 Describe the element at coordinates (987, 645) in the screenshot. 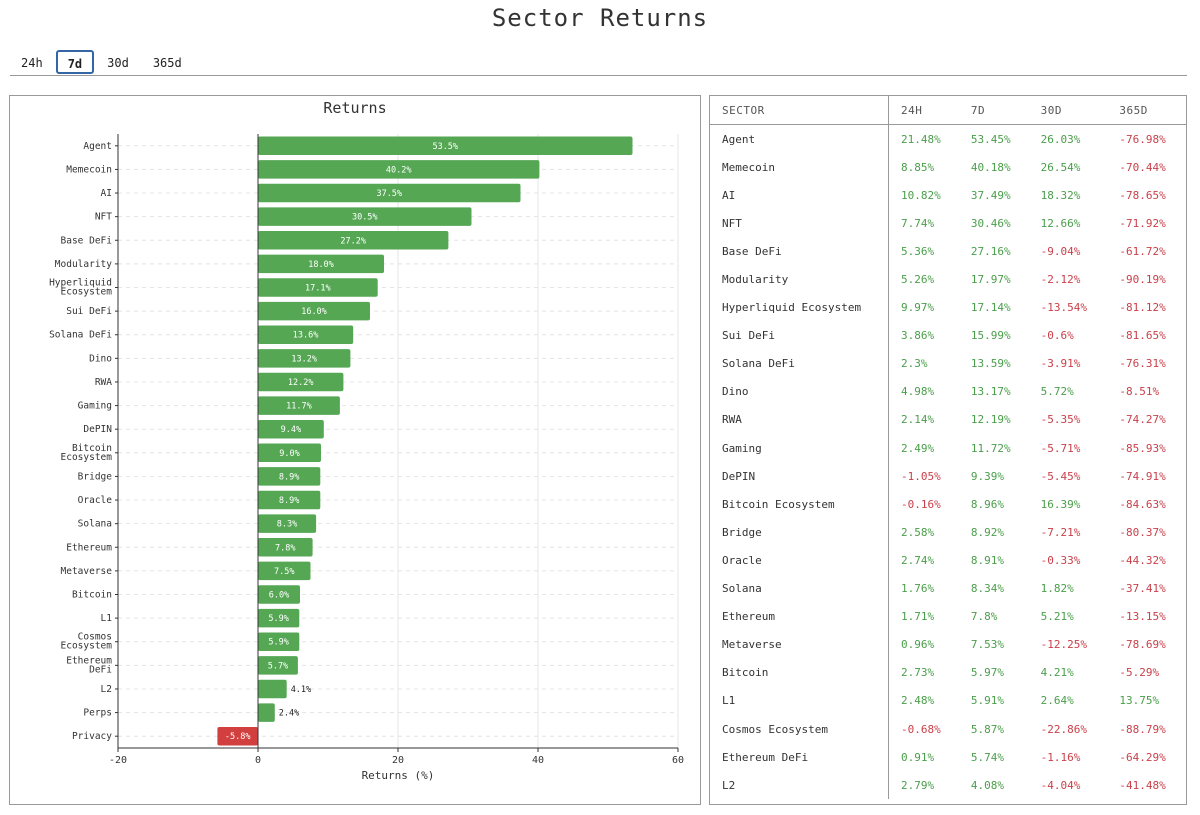

I see `return-cell-7d: 7.53%` at that location.